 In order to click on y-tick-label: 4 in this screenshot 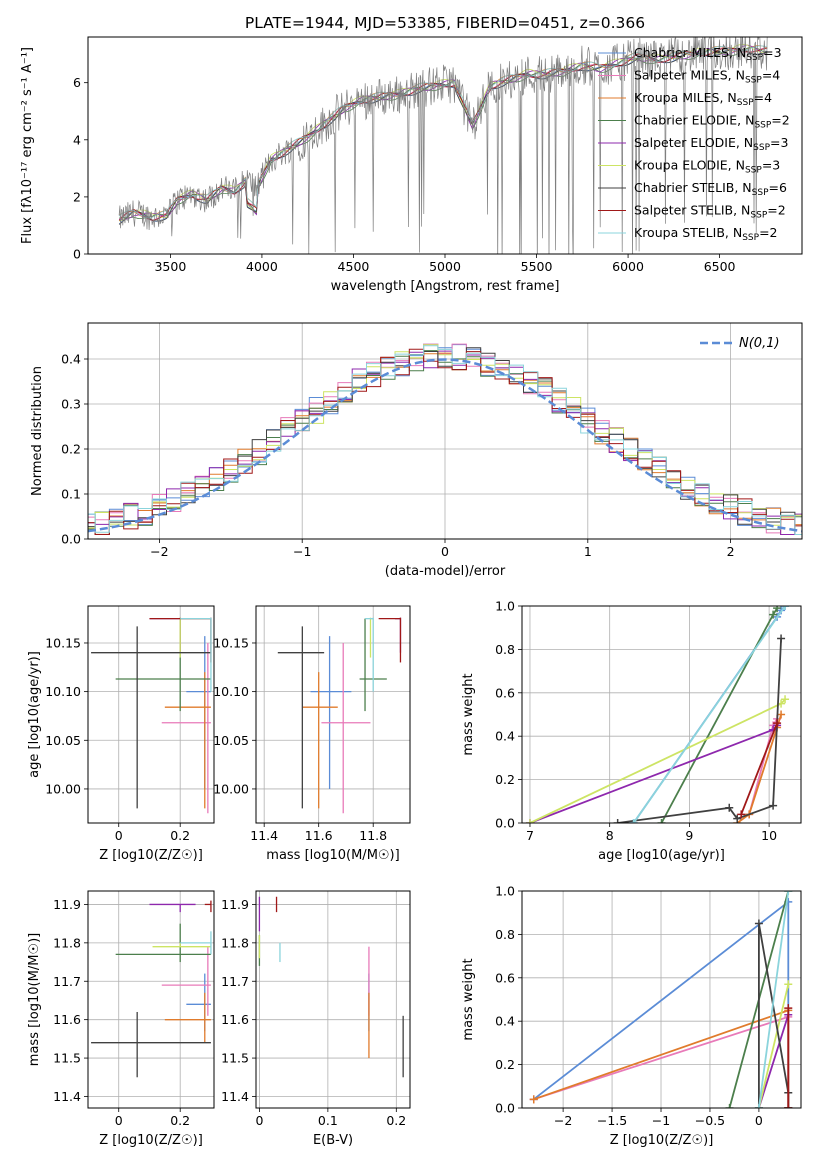, I will do `click(77, 139)`.